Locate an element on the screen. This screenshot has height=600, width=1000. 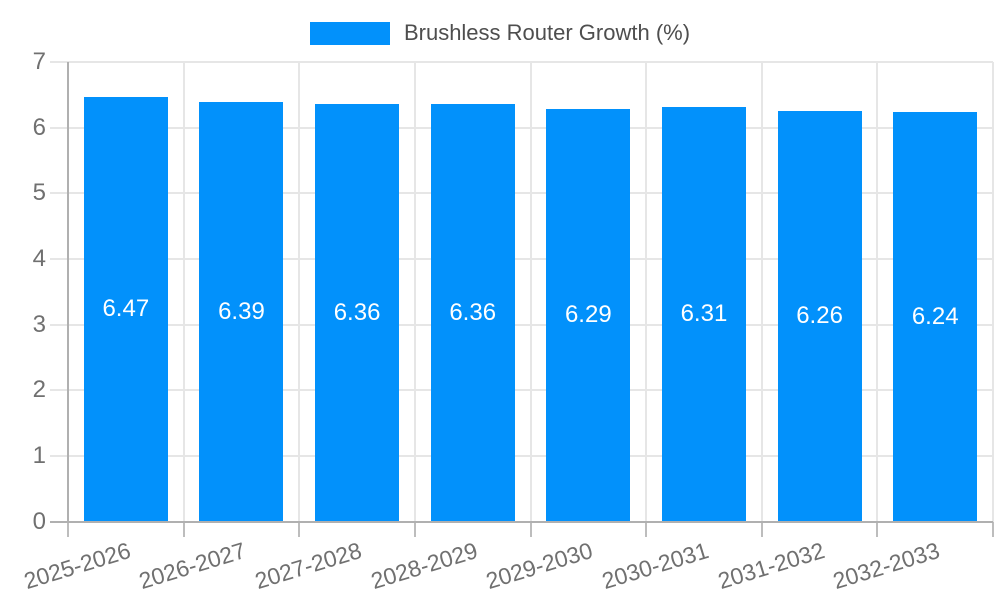
bar-value-label: 6.26 is located at coordinates (819, 316).